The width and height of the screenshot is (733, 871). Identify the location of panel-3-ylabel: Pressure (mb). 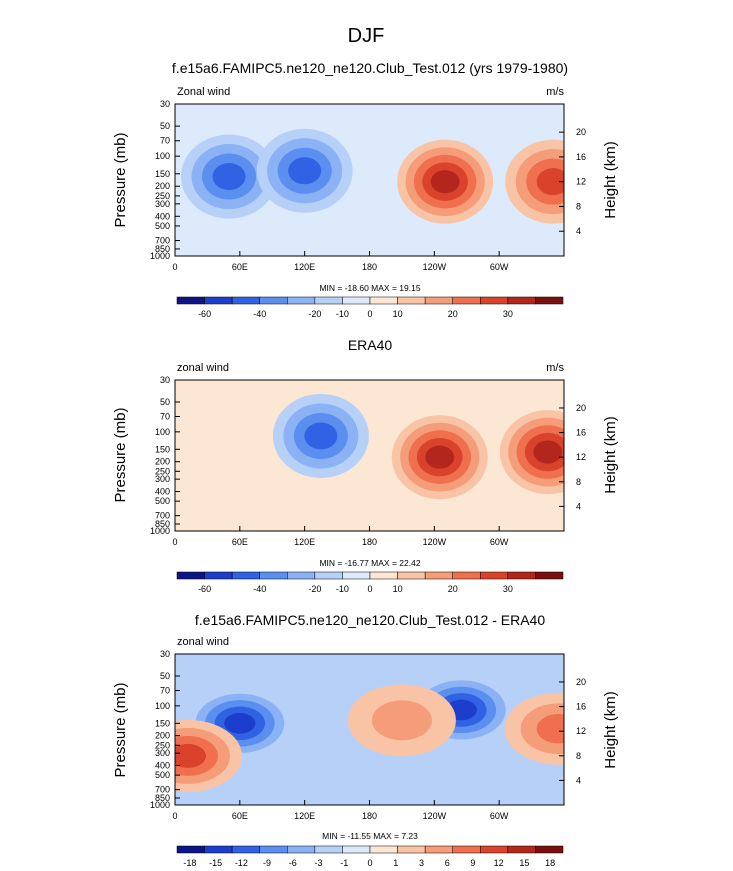
(120, 729).